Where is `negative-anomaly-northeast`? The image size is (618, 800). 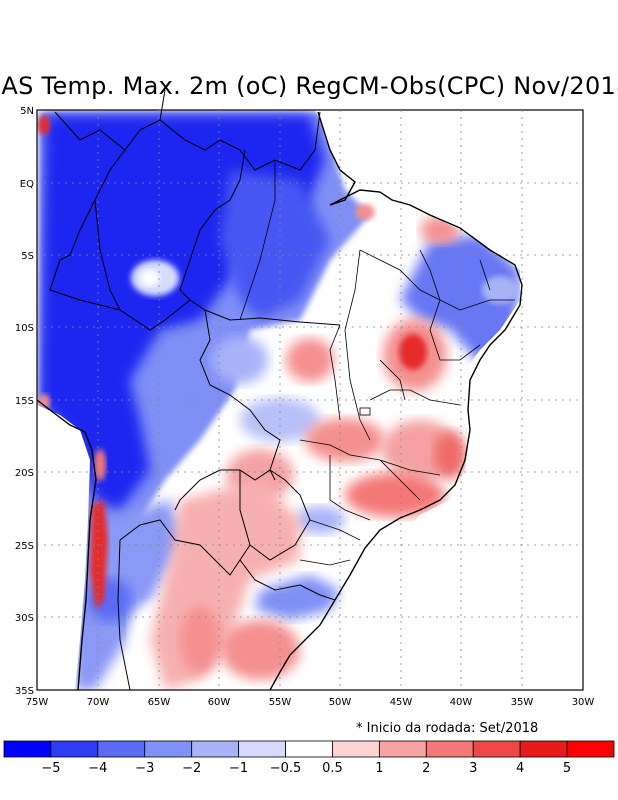
negative-anomaly-northeast is located at coordinates (460, 302).